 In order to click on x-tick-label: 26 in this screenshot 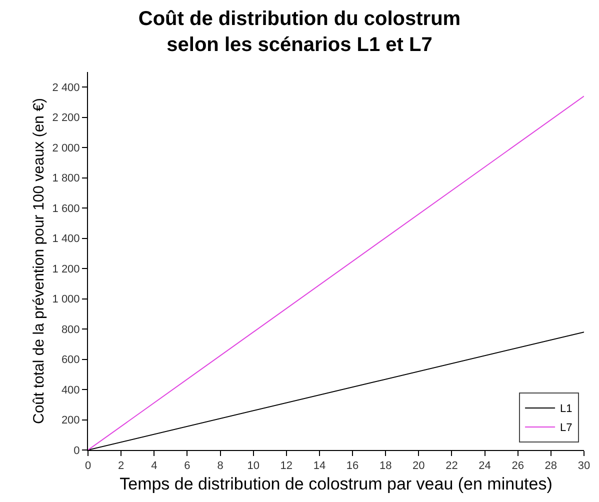, I will do `click(518, 466)`.